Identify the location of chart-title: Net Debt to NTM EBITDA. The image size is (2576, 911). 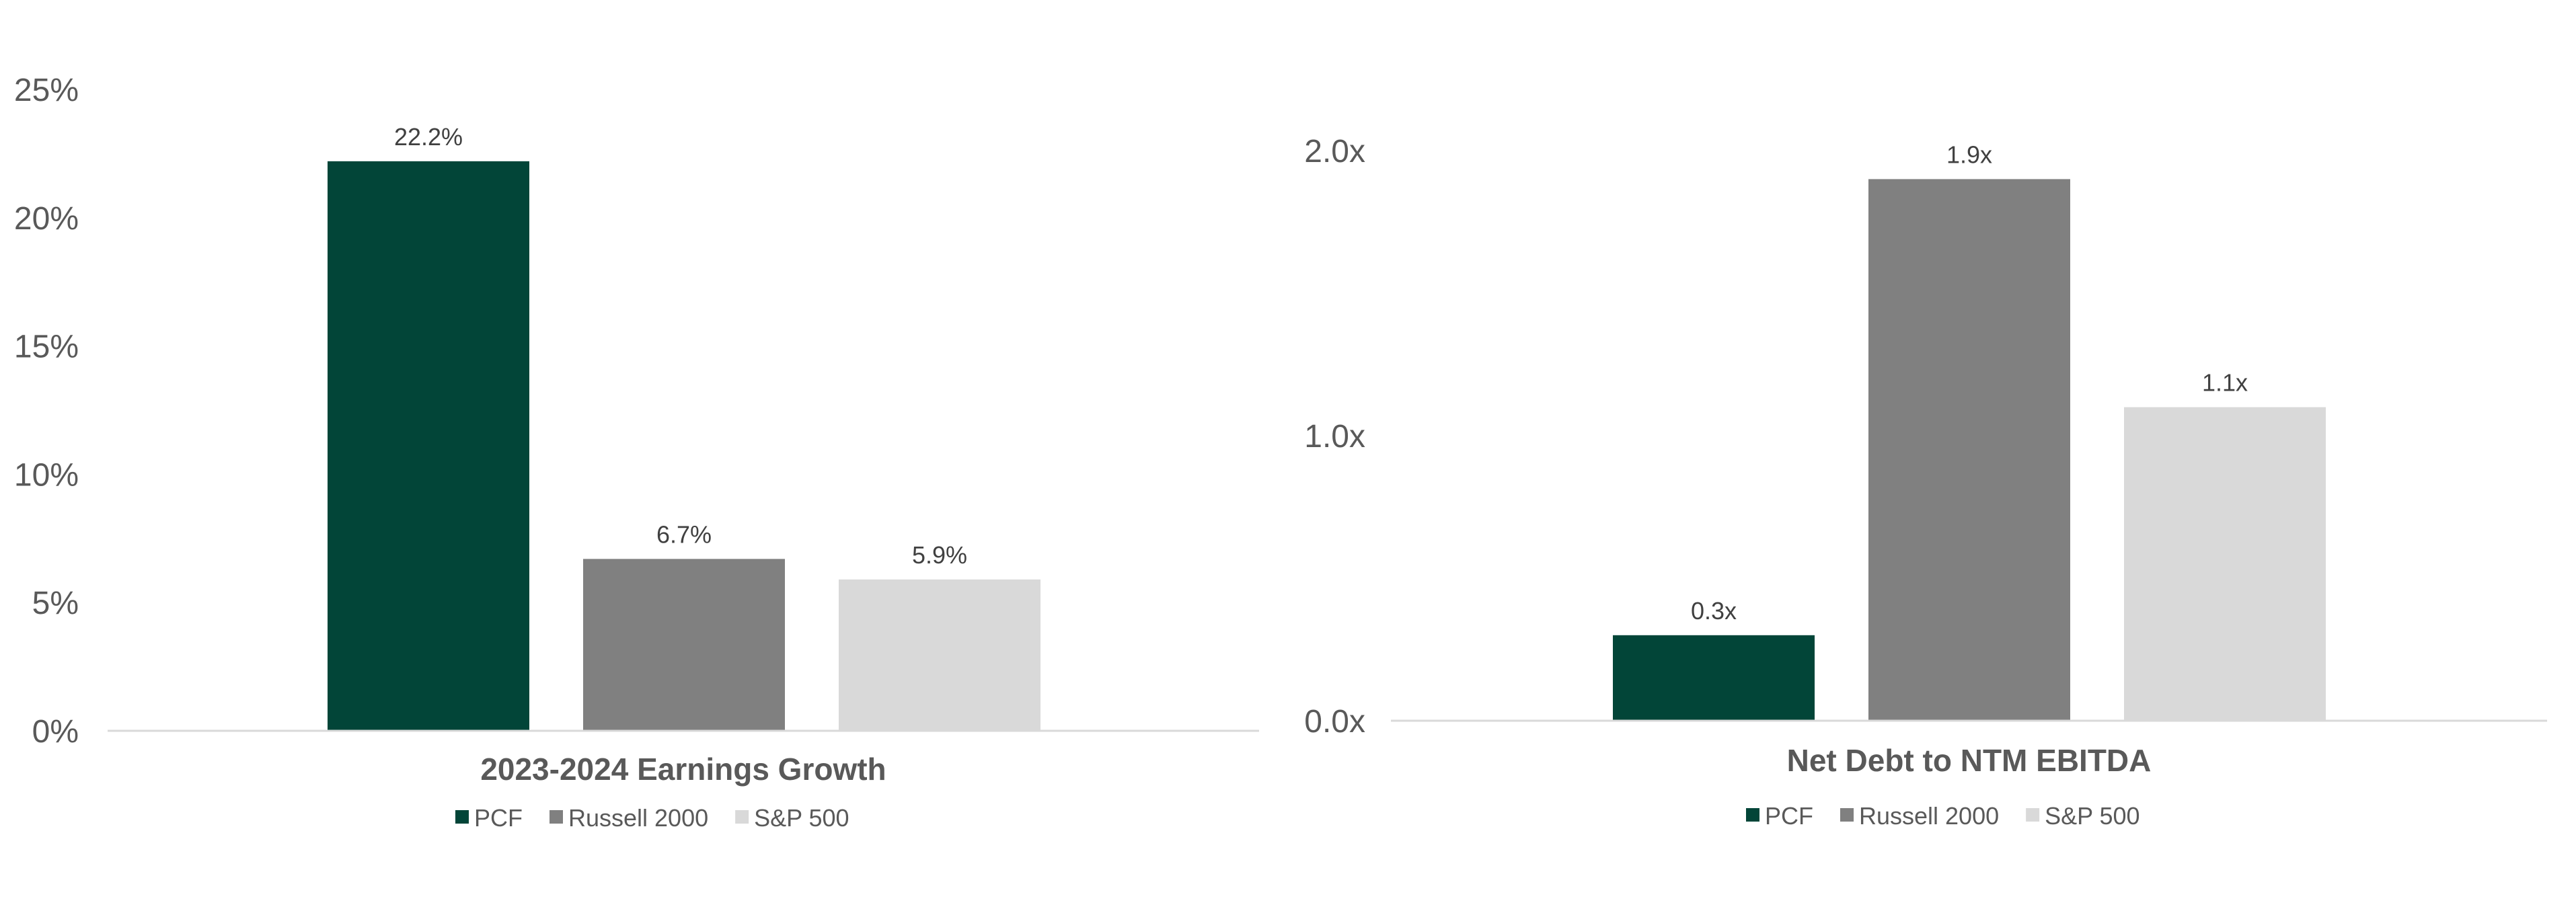
(1969, 760).